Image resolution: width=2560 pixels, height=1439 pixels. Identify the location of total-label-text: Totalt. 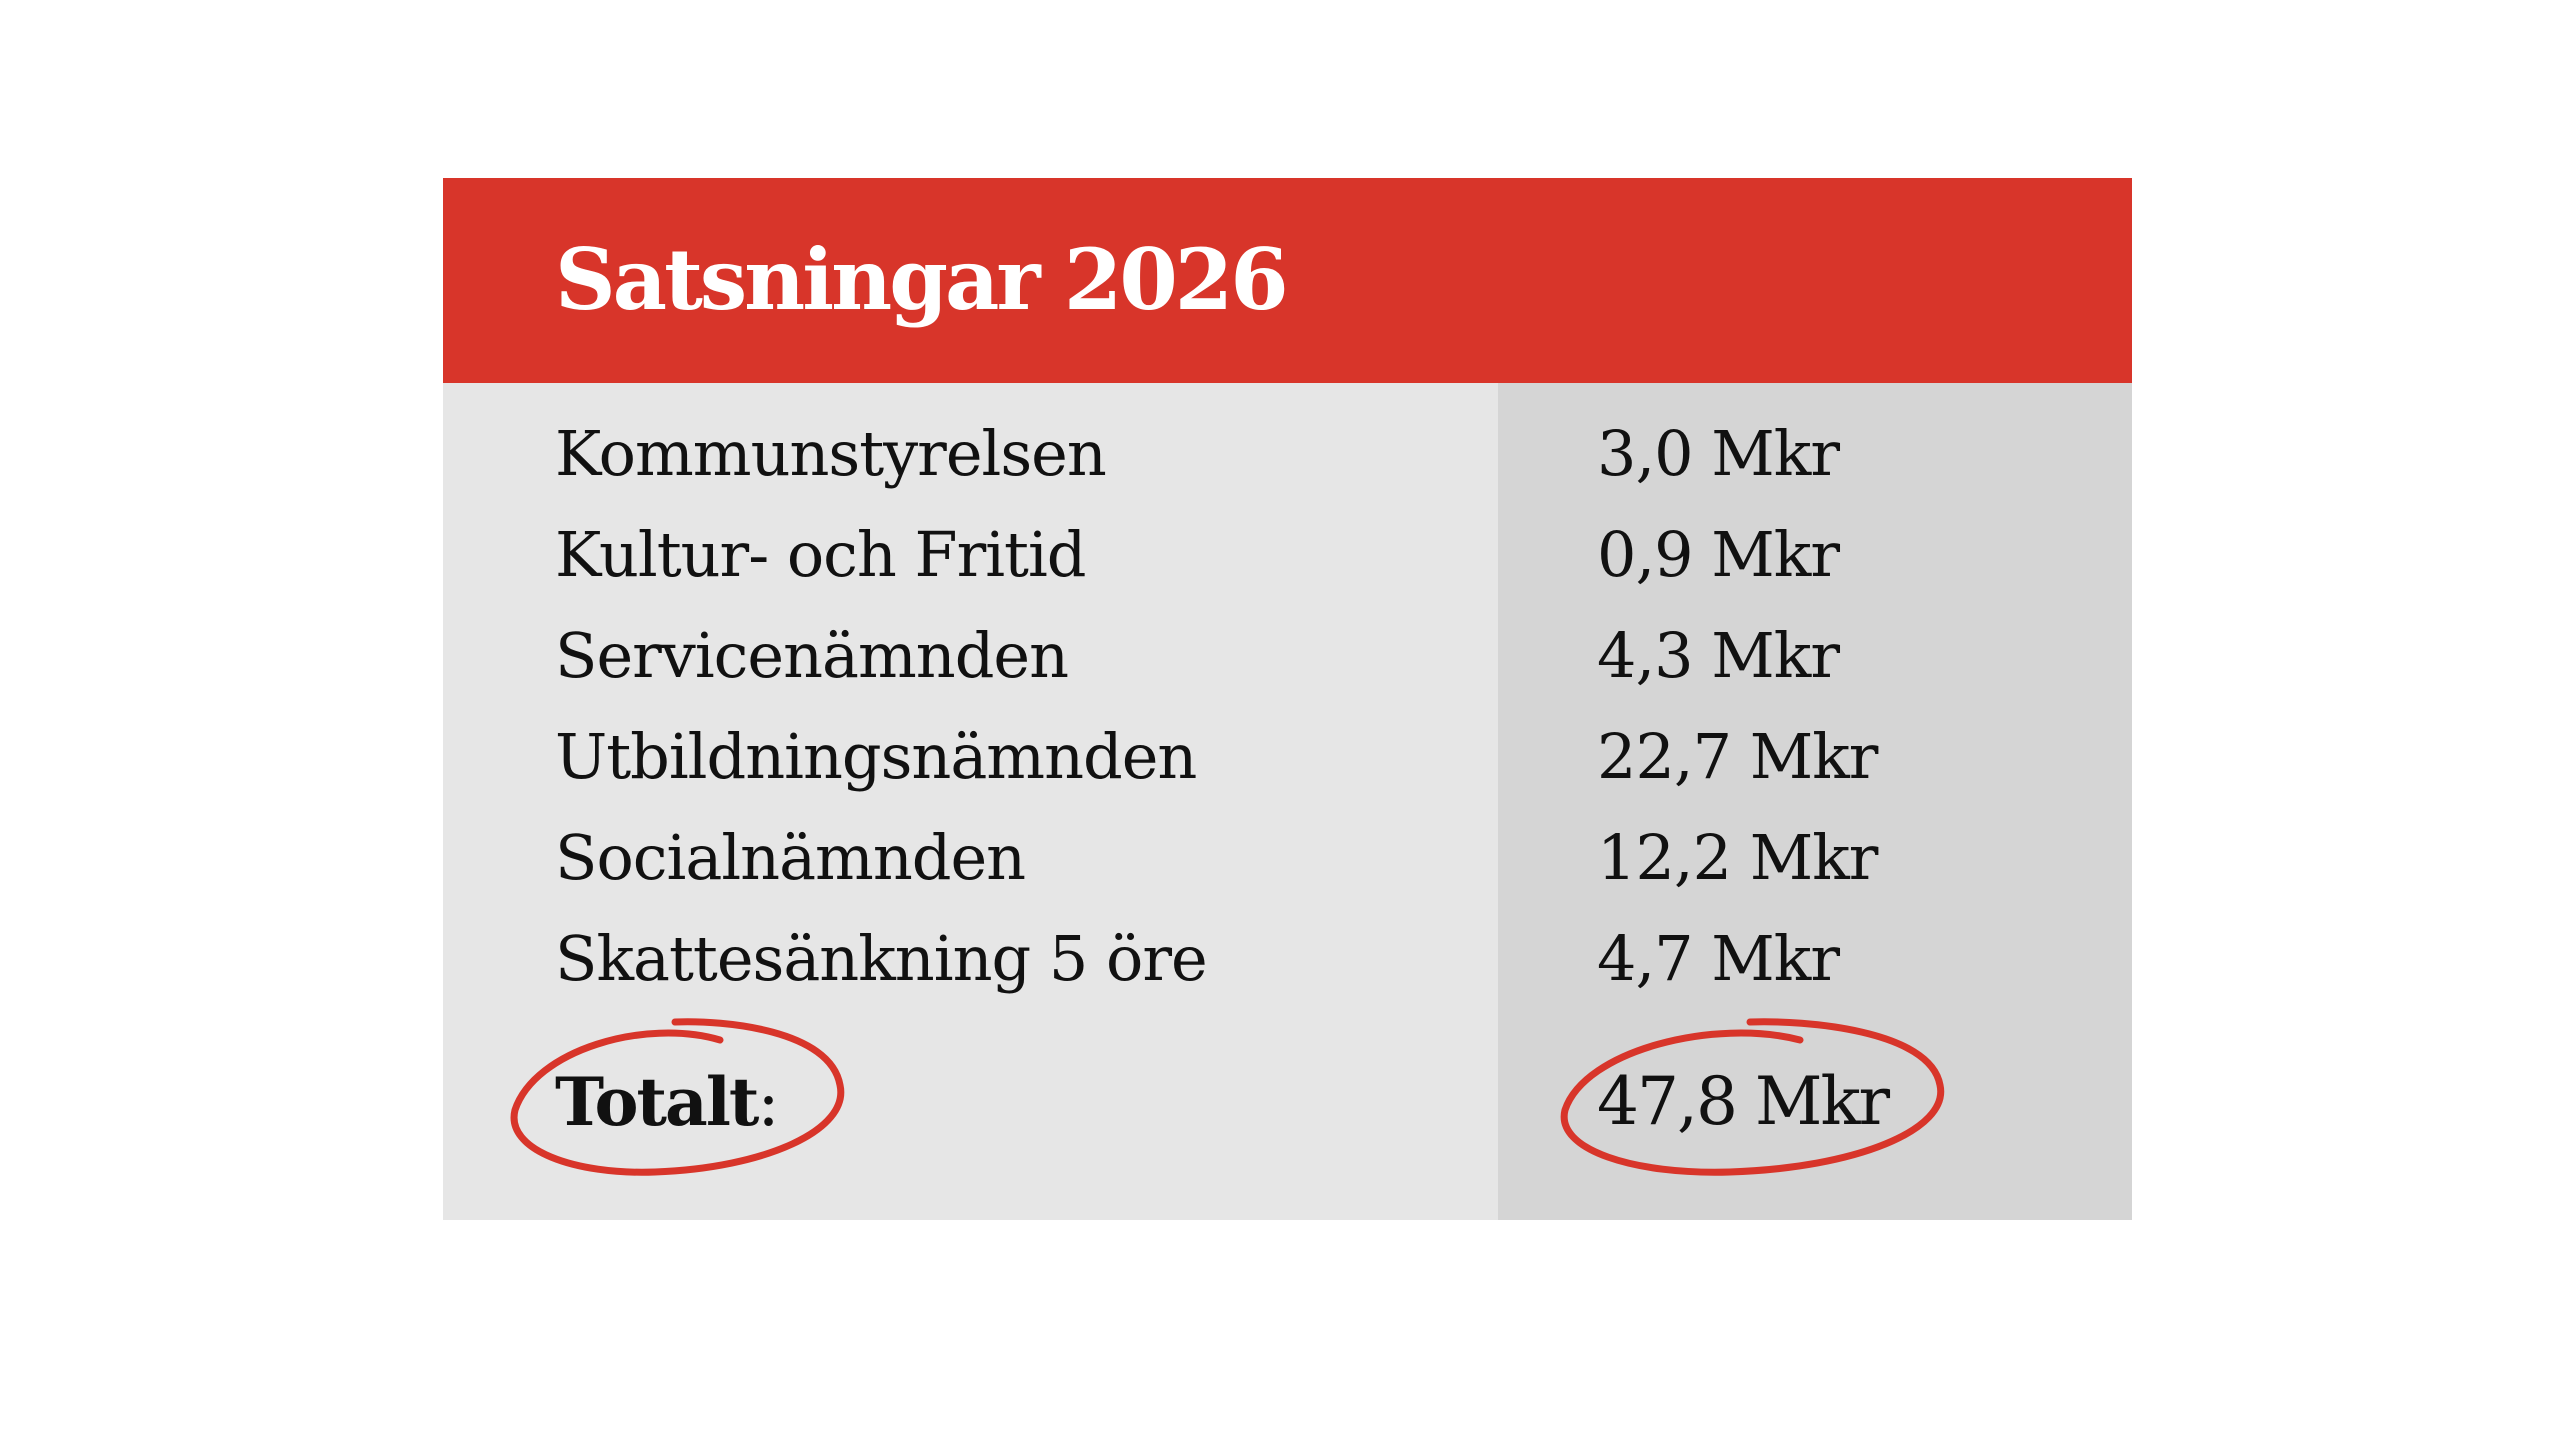
(657, 1102).